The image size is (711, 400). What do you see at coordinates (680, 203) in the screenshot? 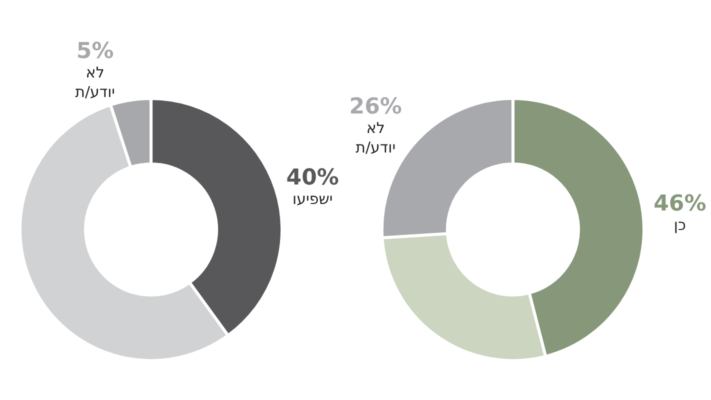
I see `data-label: 46%` at bounding box center [680, 203].